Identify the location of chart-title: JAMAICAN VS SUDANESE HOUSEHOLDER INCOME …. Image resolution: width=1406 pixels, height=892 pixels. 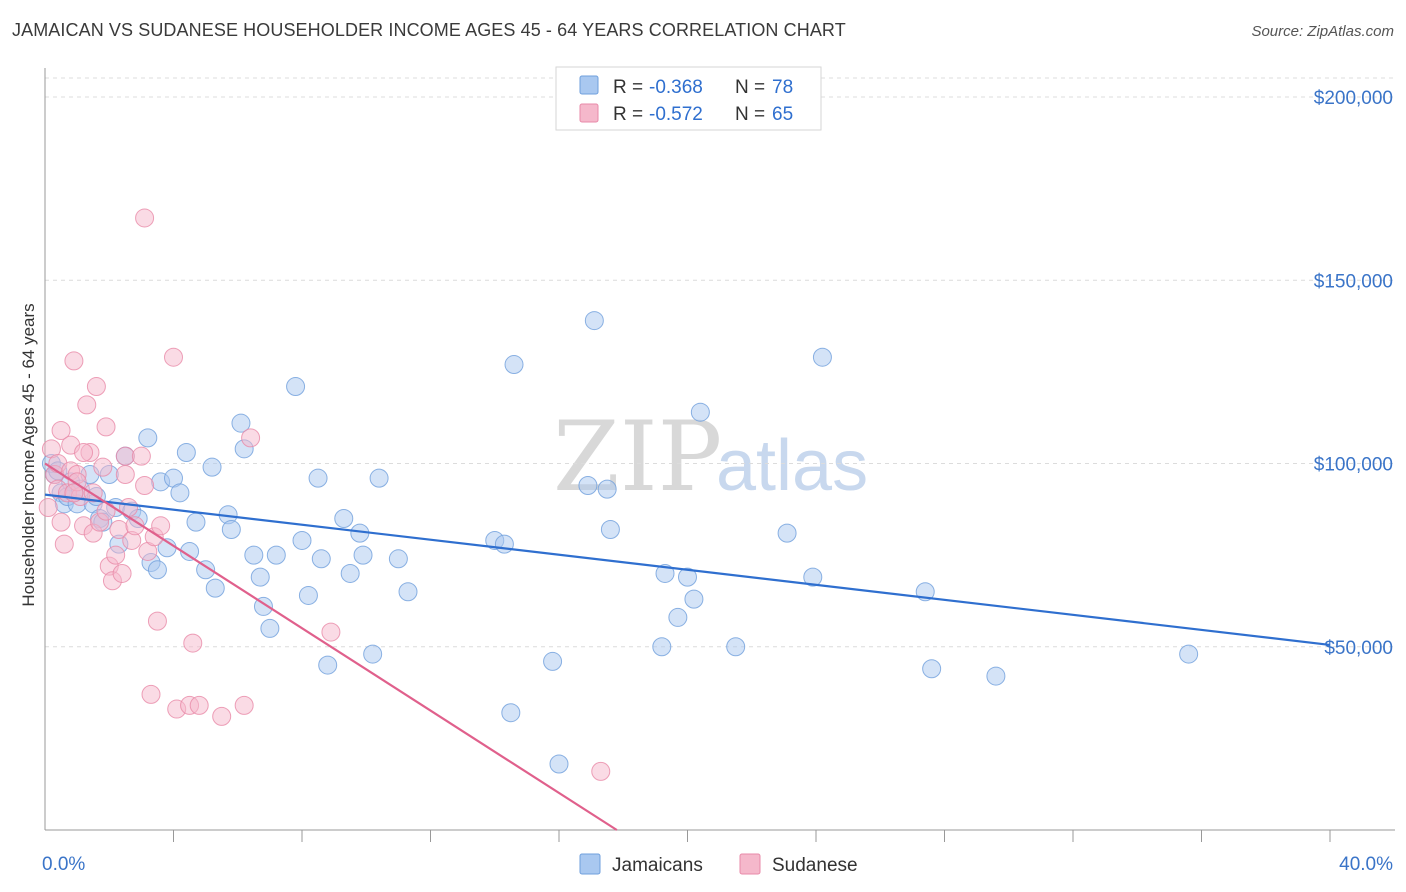
(429, 30).